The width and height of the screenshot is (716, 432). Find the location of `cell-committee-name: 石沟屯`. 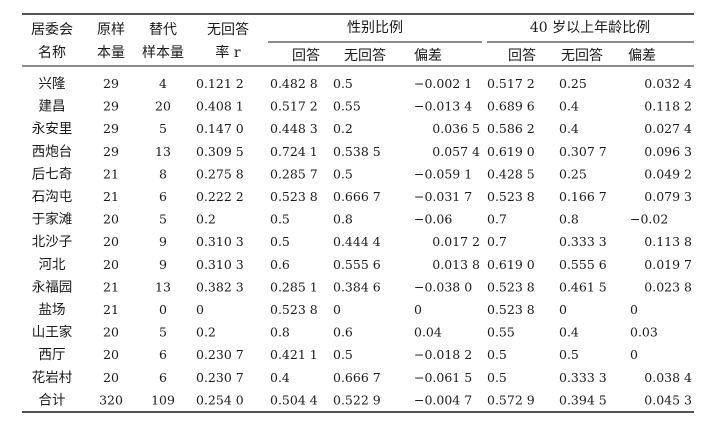

cell-committee-name: 石沟屯 is located at coordinates (52, 197).